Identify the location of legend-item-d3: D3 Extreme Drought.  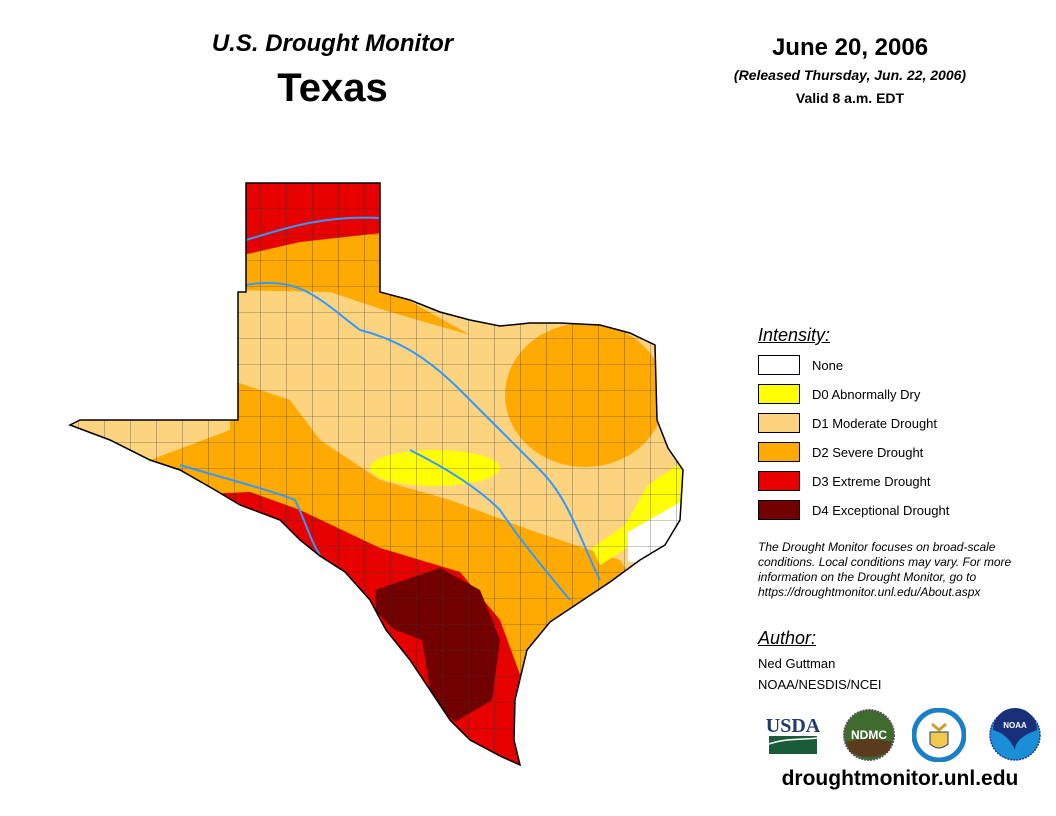
(844, 481).